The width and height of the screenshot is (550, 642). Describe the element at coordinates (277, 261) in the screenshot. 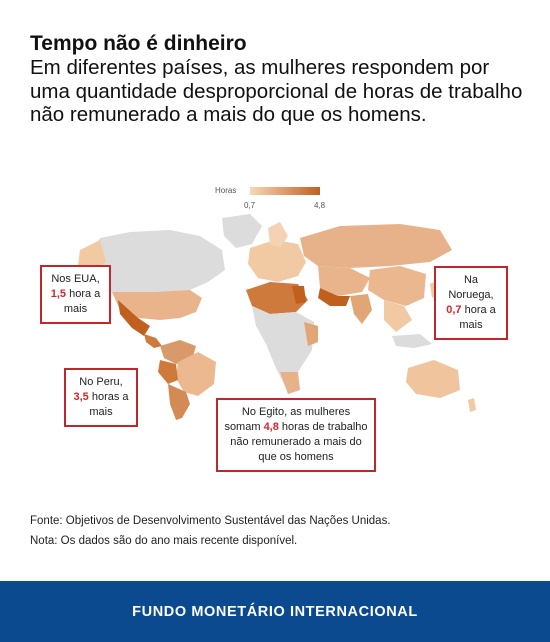

I see `region-europe` at that location.